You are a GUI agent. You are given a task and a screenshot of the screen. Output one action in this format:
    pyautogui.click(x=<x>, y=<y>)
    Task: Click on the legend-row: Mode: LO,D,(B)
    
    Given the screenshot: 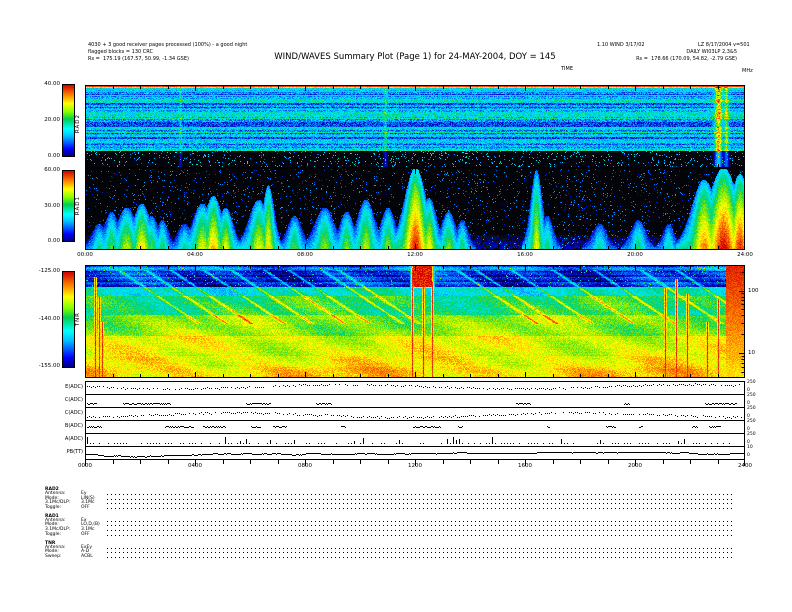 What is the action you would take?
    pyautogui.click(x=390, y=525)
    